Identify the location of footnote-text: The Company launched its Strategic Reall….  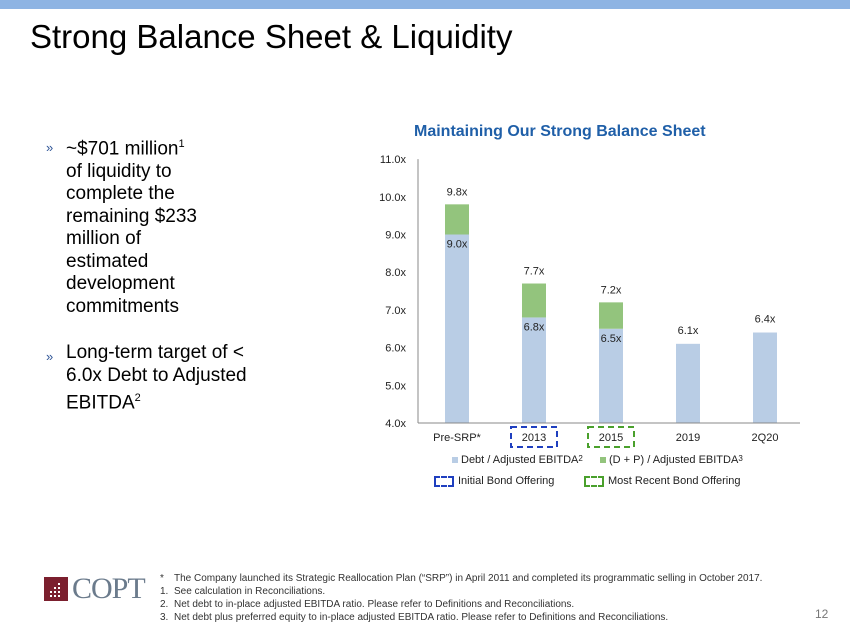
(468, 578).